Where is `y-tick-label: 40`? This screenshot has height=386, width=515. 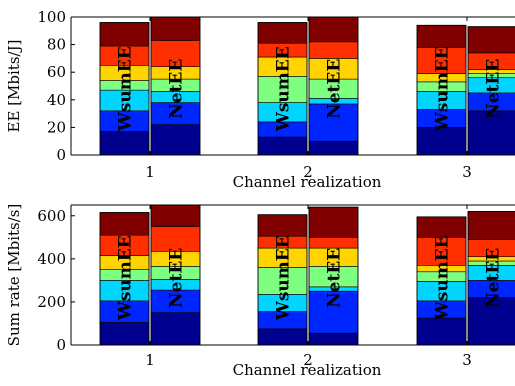 y-tick-label: 40 is located at coordinates (56, 100).